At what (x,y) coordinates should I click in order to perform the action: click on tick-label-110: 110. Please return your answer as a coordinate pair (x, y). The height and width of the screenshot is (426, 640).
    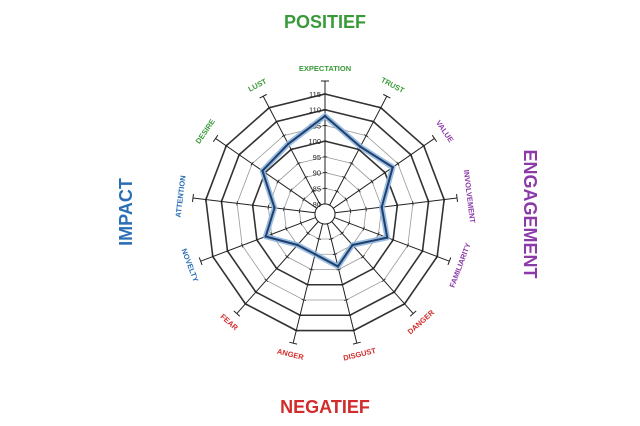
    Looking at the image, I should click on (315, 110).